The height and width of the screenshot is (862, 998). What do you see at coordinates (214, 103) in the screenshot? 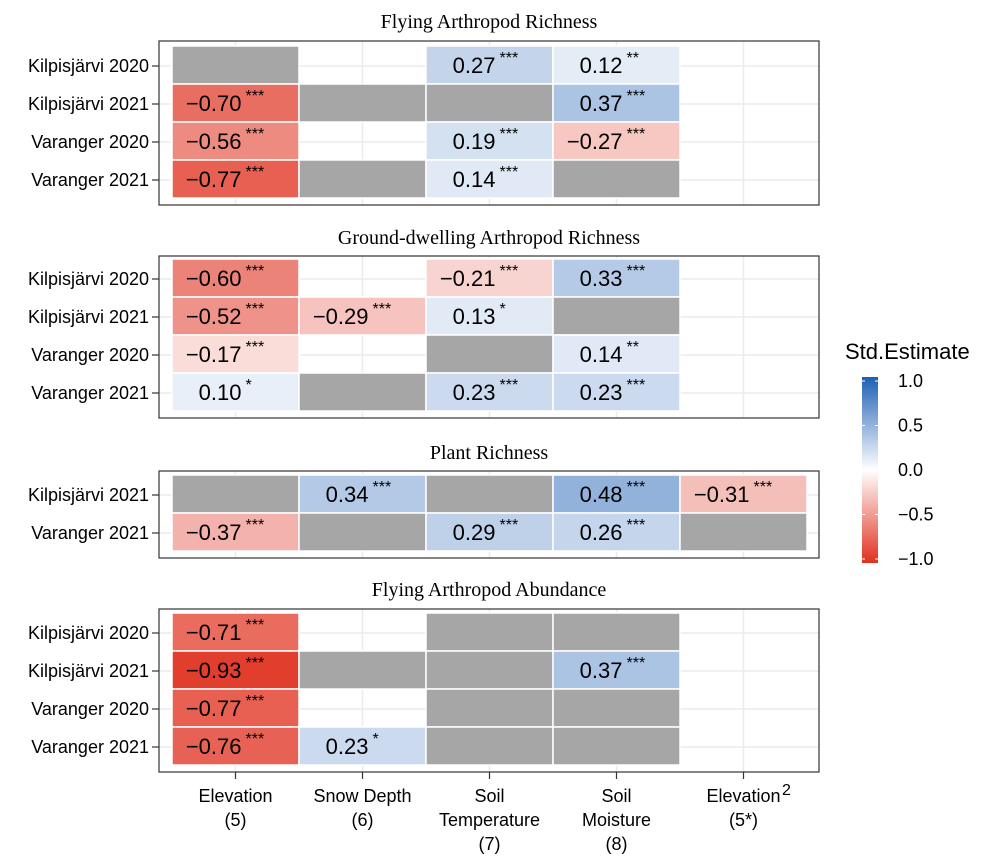
I see `cell-value-label: −0.70` at bounding box center [214, 103].